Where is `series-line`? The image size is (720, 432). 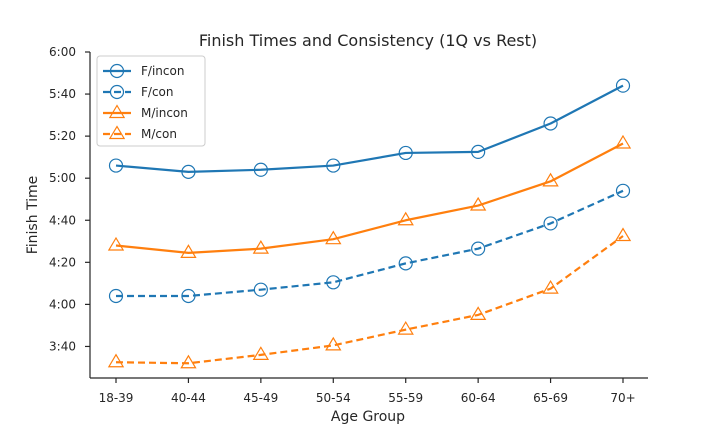 series-line is located at coordinates (369, 128).